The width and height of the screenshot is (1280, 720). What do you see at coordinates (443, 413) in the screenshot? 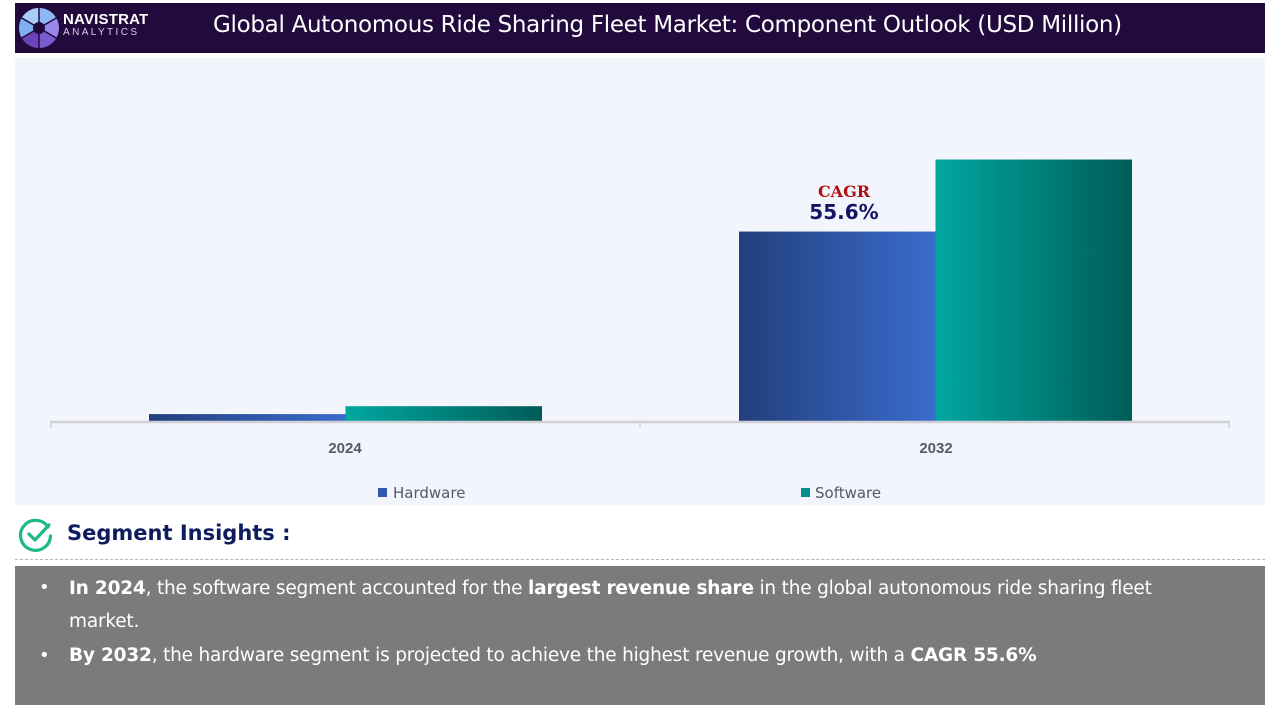
I see `bar-software-2024` at bounding box center [443, 413].